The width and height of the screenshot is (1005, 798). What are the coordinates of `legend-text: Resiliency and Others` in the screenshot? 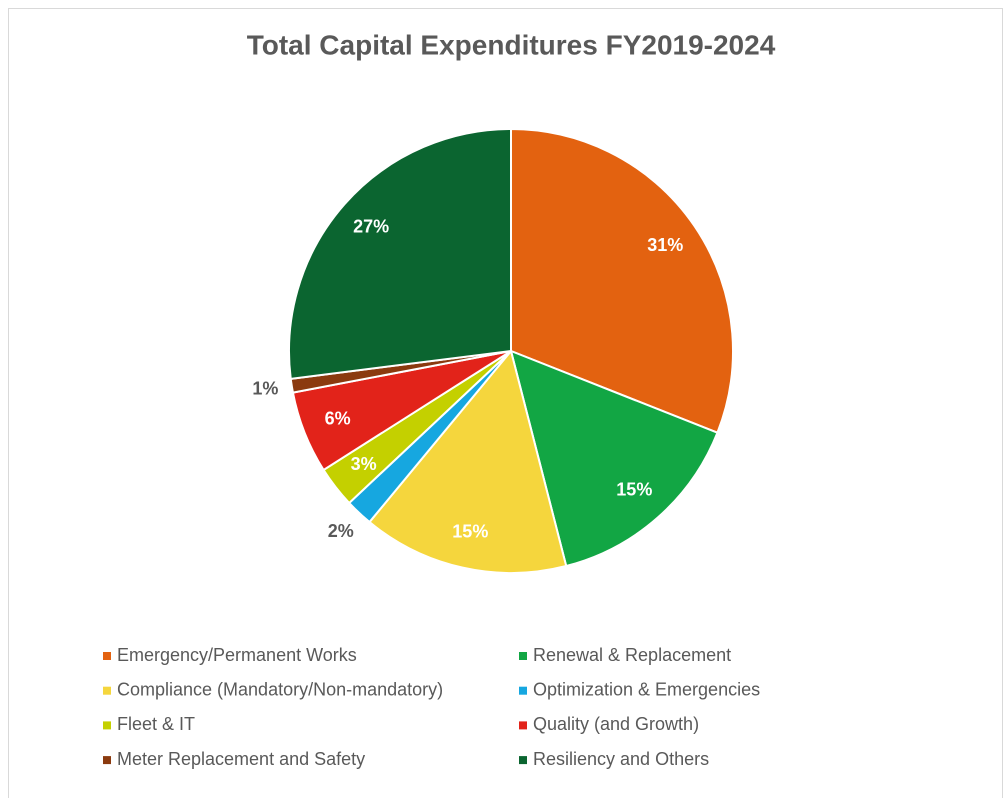 It's located at (621, 759).